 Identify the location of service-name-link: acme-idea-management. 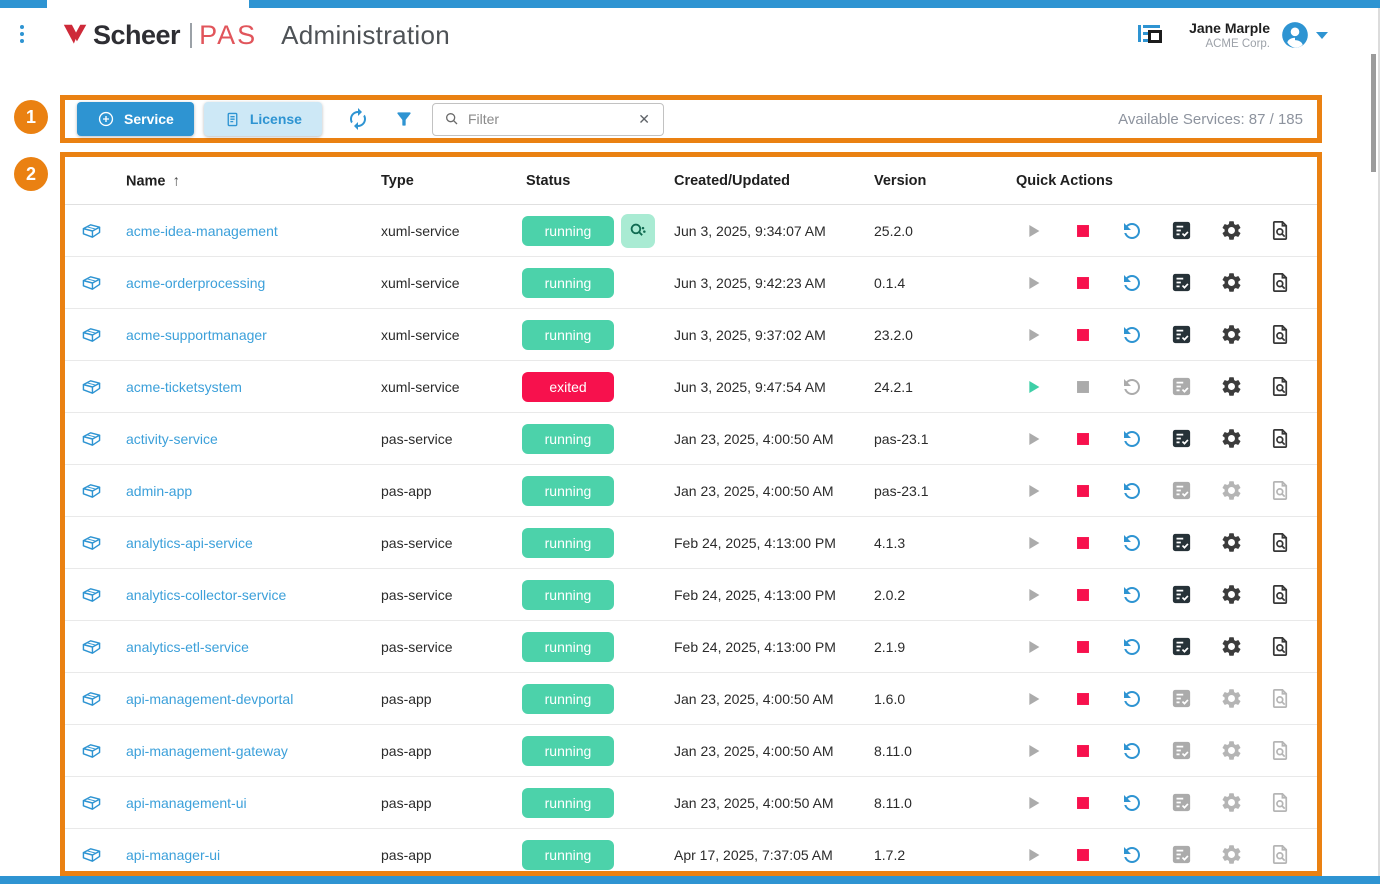
(202, 230).